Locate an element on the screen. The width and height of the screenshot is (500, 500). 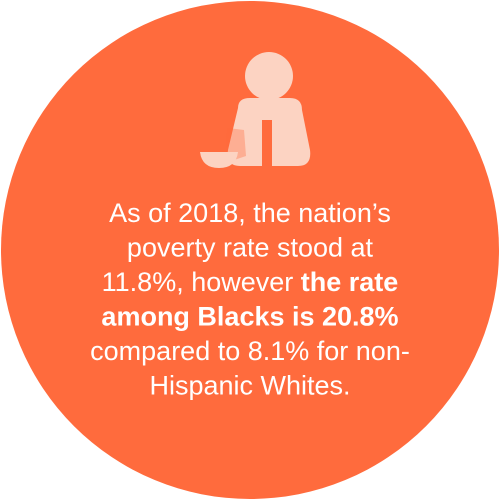
text-line: 11.8%, however the rate is located at coordinates (250, 282).